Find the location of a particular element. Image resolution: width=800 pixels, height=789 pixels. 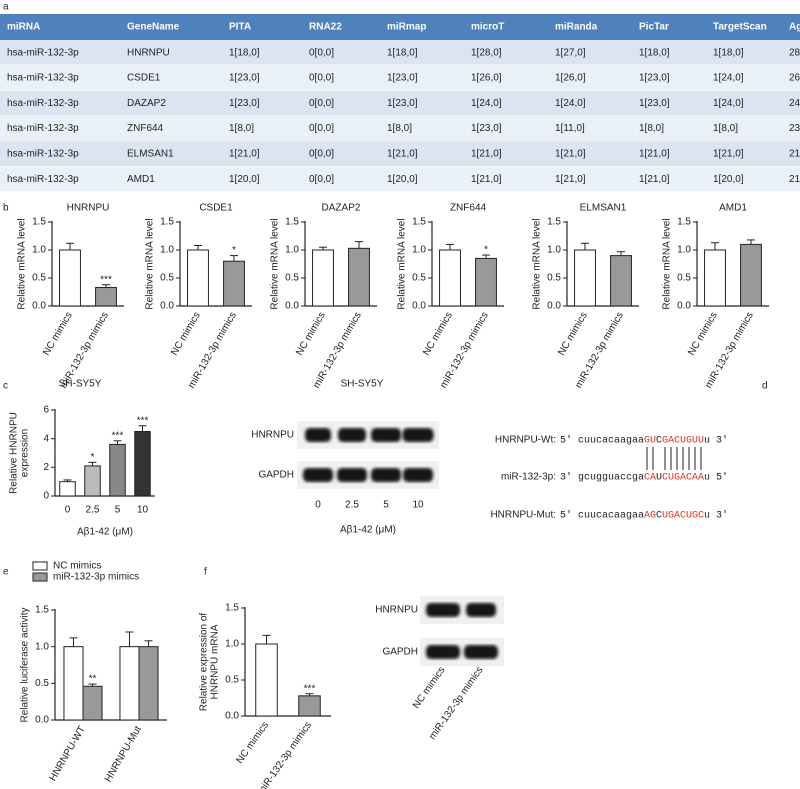

panel-label: b is located at coordinates (6, 208).